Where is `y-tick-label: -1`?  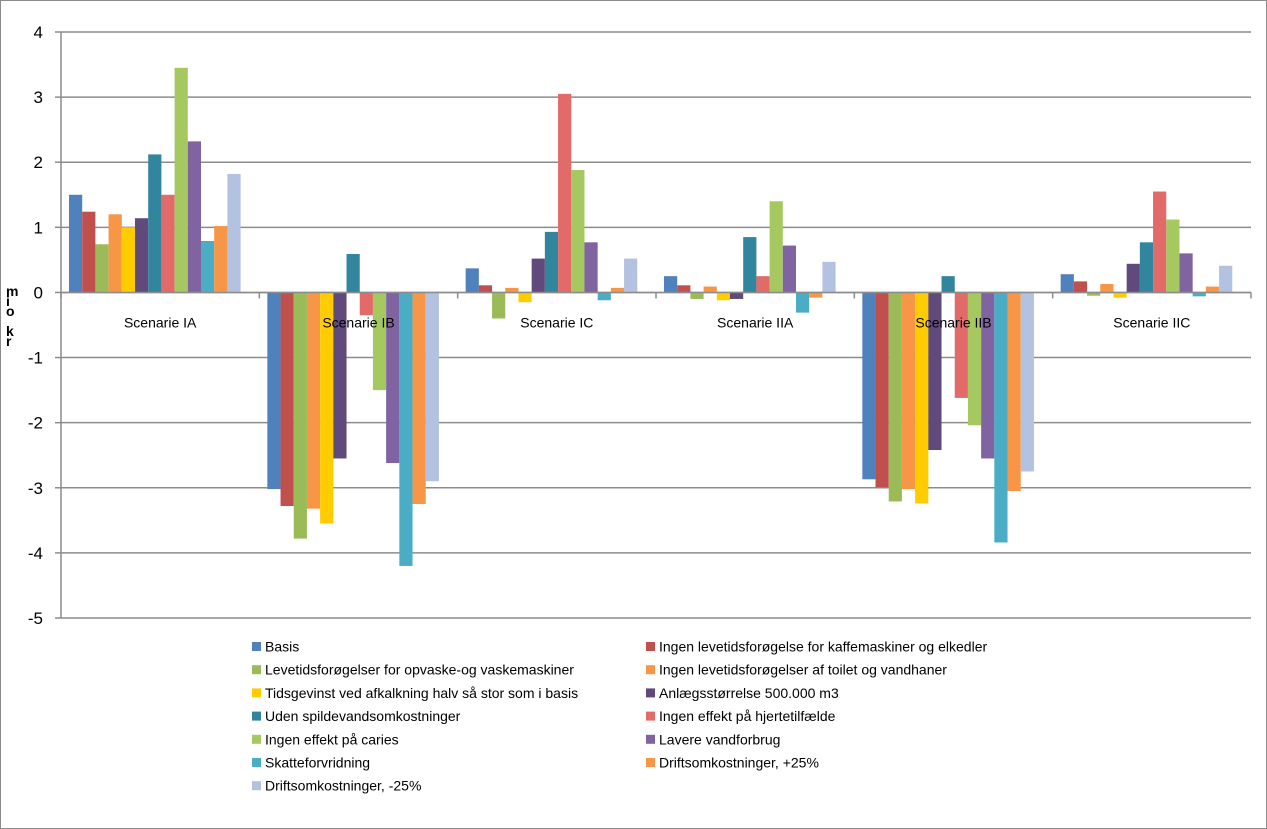
y-tick-label: -1 is located at coordinates (35, 358).